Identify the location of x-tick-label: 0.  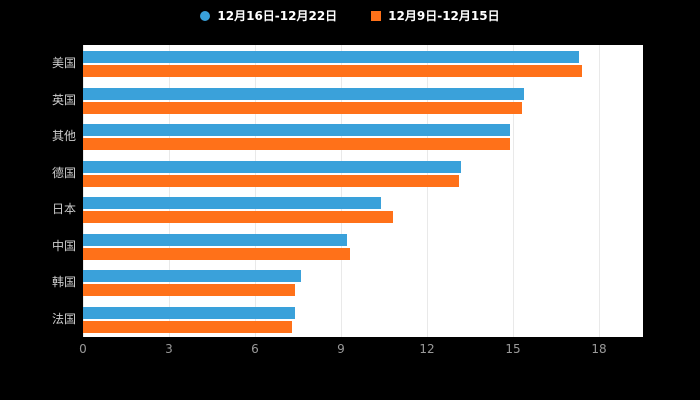
(83, 349).